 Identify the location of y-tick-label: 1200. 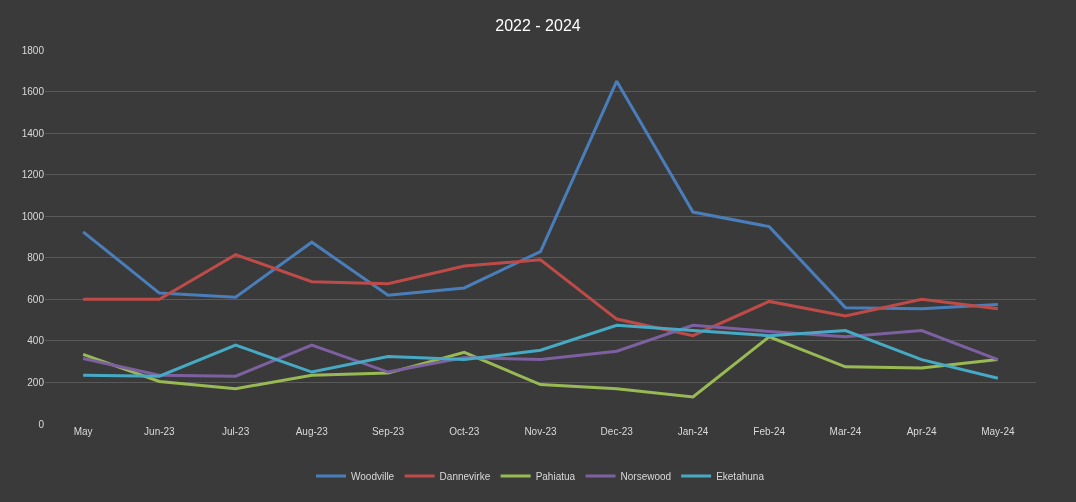
(33, 175).